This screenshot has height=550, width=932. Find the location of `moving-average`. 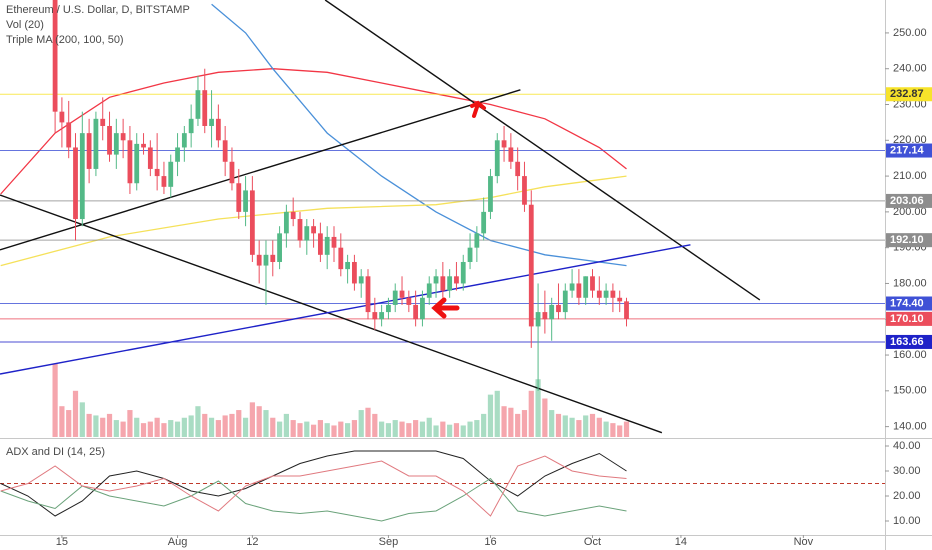

moving-average is located at coordinates (313, 221).